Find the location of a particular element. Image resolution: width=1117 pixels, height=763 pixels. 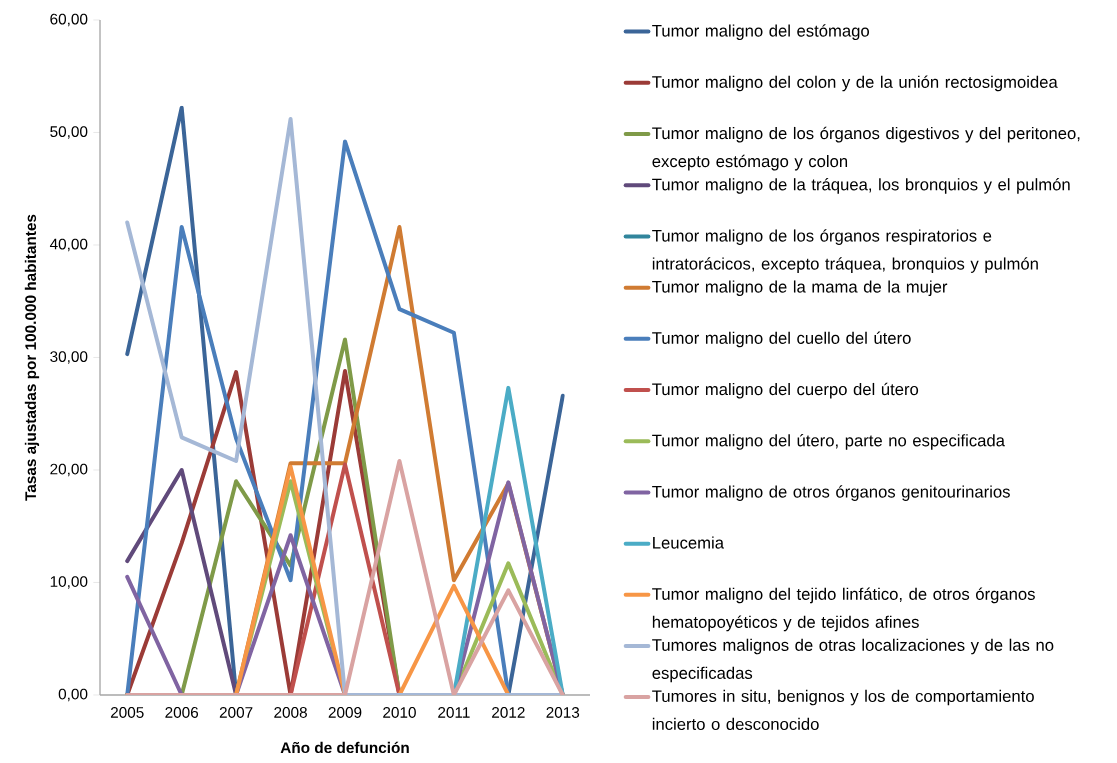

x-tick-label: 2006 is located at coordinates (182, 712).